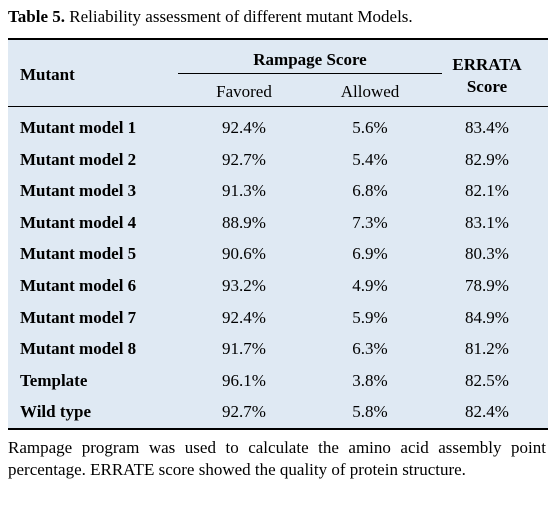  What do you see at coordinates (54, 380) in the screenshot?
I see `row-mutant-name: Template` at bounding box center [54, 380].